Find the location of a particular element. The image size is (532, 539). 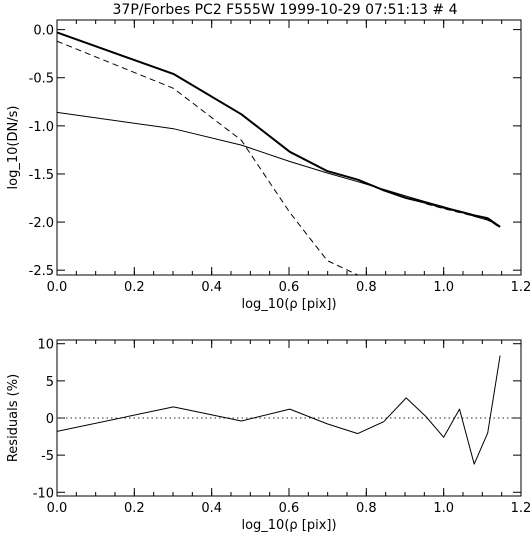

top-y-tick-label: -0.5 is located at coordinates (41, 79).